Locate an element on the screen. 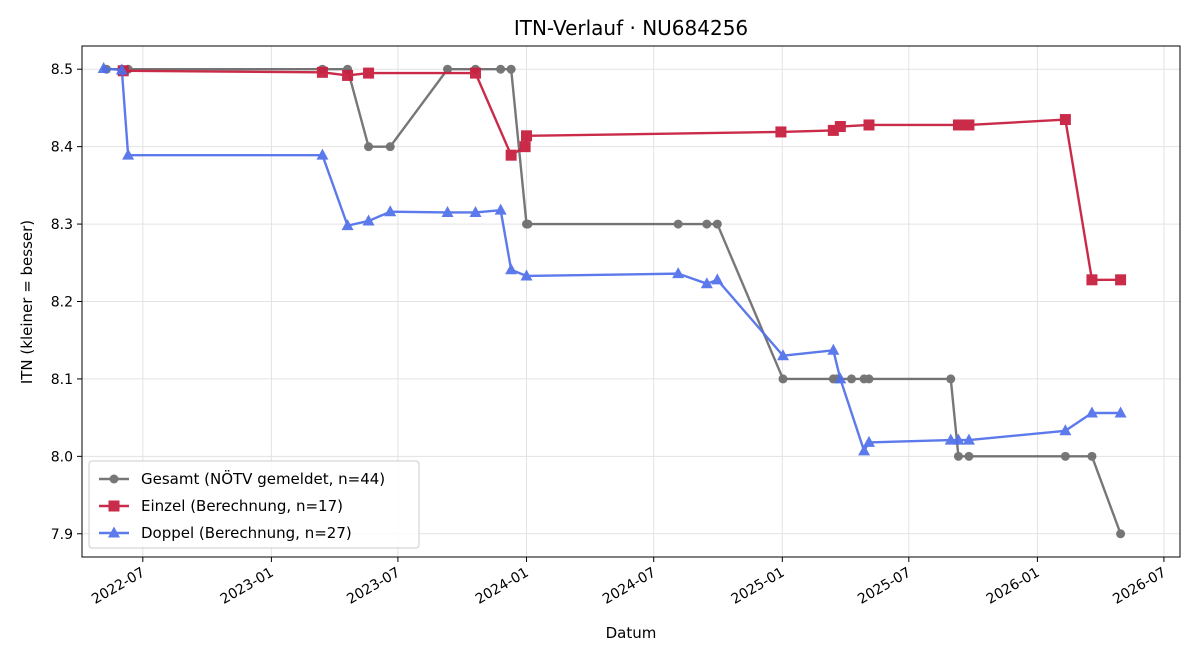 This screenshot has height=660, width=1200. legend-marker-einzel is located at coordinates (114, 506).